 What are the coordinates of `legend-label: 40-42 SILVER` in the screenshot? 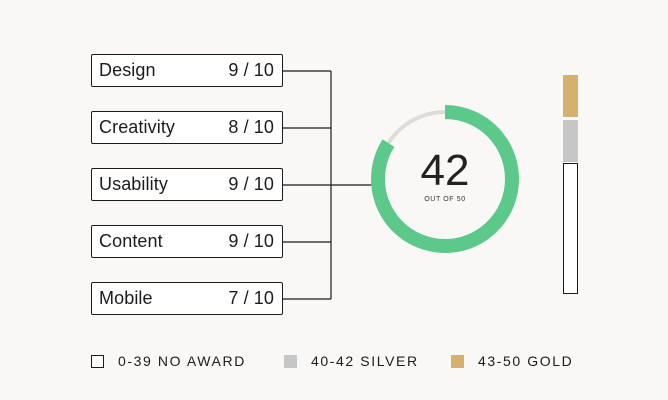 It's located at (365, 361).